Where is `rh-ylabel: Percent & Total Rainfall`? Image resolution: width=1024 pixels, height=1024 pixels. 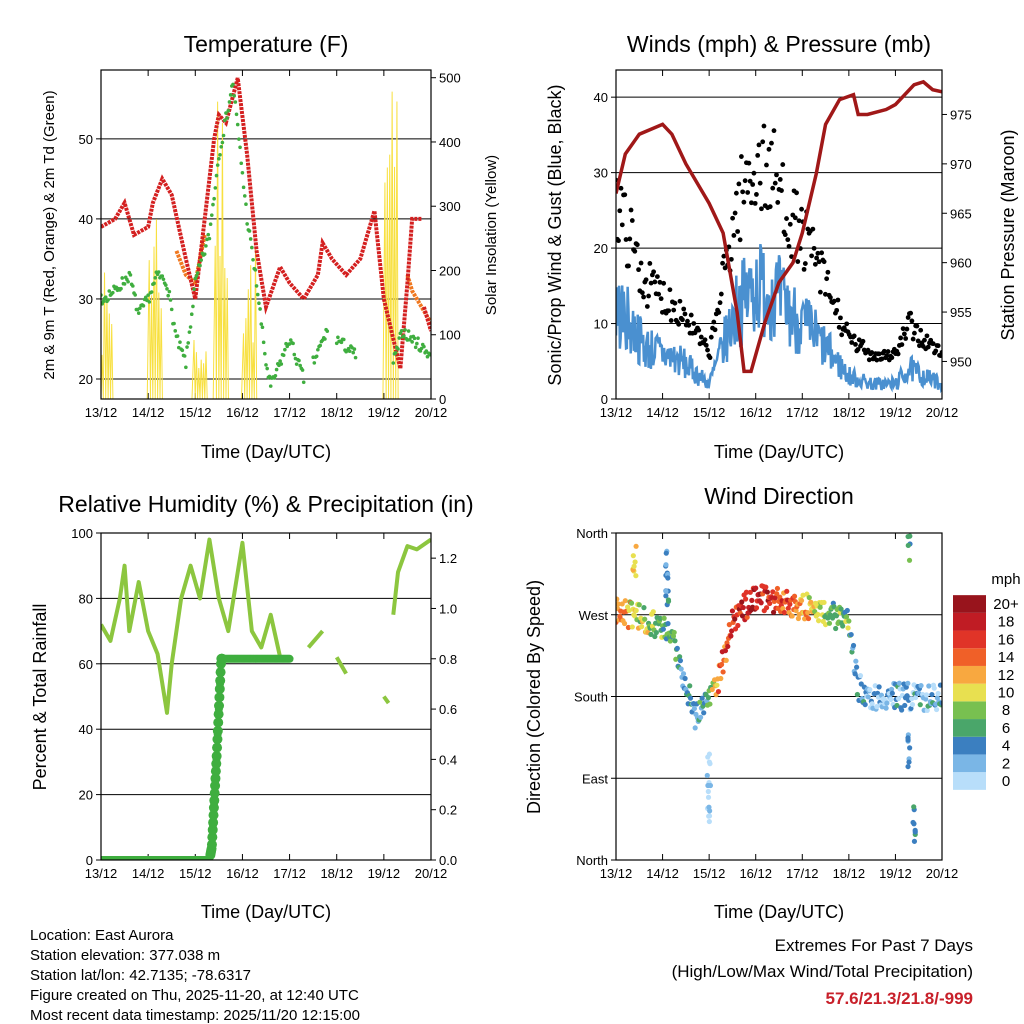
rh-ylabel: Percent & Total Rainfall is located at coordinates (40, 697).